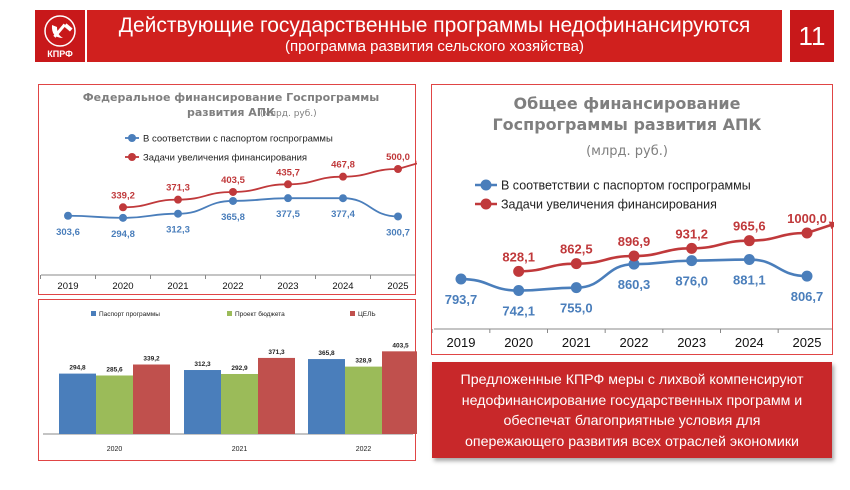 The width and height of the screenshot is (850, 490). Describe the element at coordinates (691, 281) in the screenshot. I see `data-label: 876,0` at that location.